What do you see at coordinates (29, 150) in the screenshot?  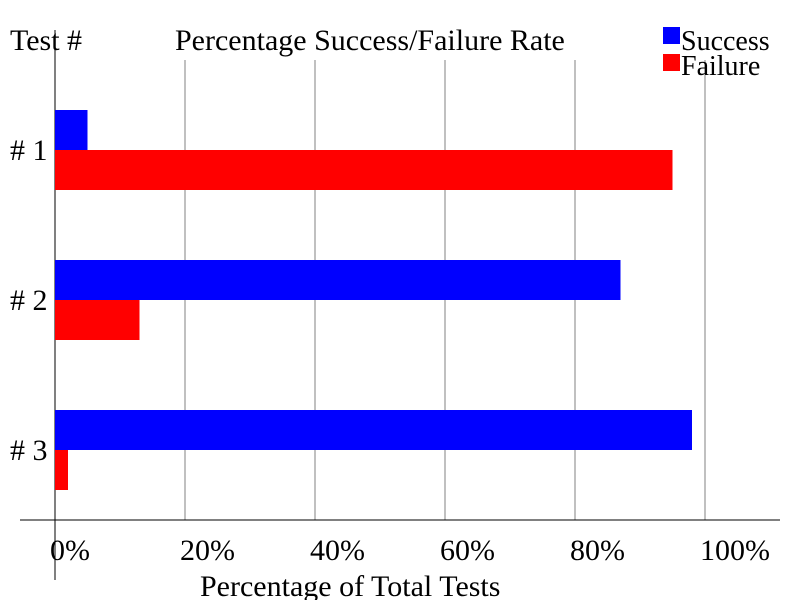 I see `category-label: # 1` at bounding box center [29, 150].